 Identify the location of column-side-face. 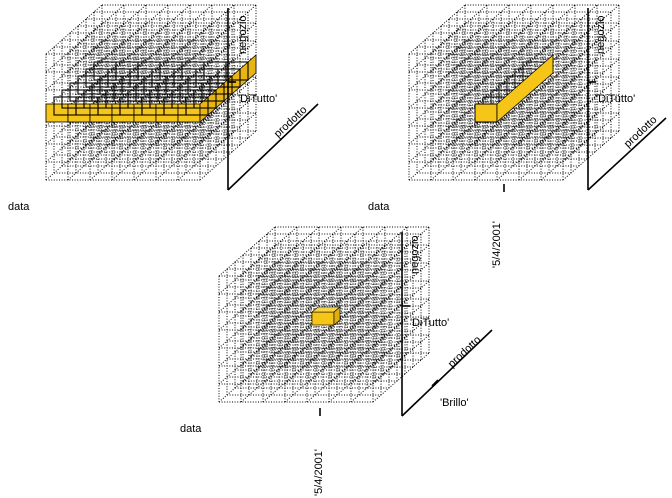
(525, 88).